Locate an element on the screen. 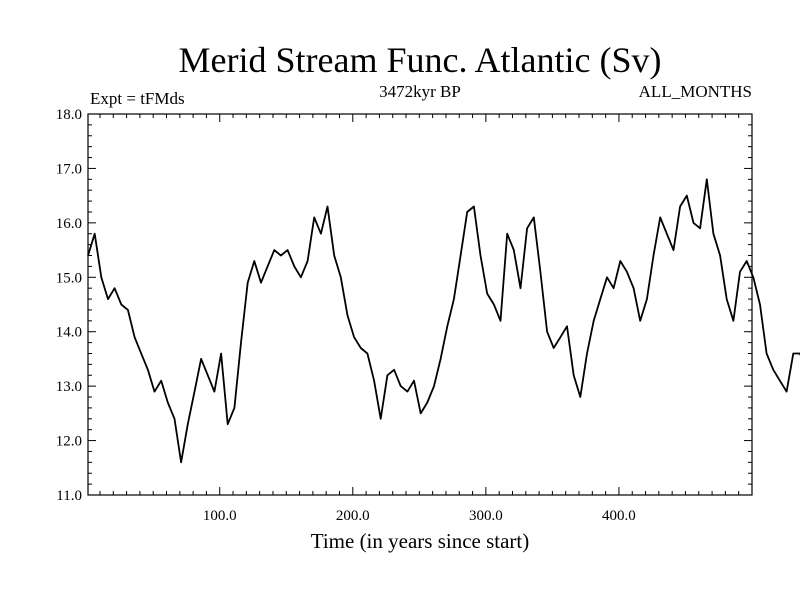  chart-title: Merid Stream Func. Atlantic (Sv) is located at coordinates (420, 60).